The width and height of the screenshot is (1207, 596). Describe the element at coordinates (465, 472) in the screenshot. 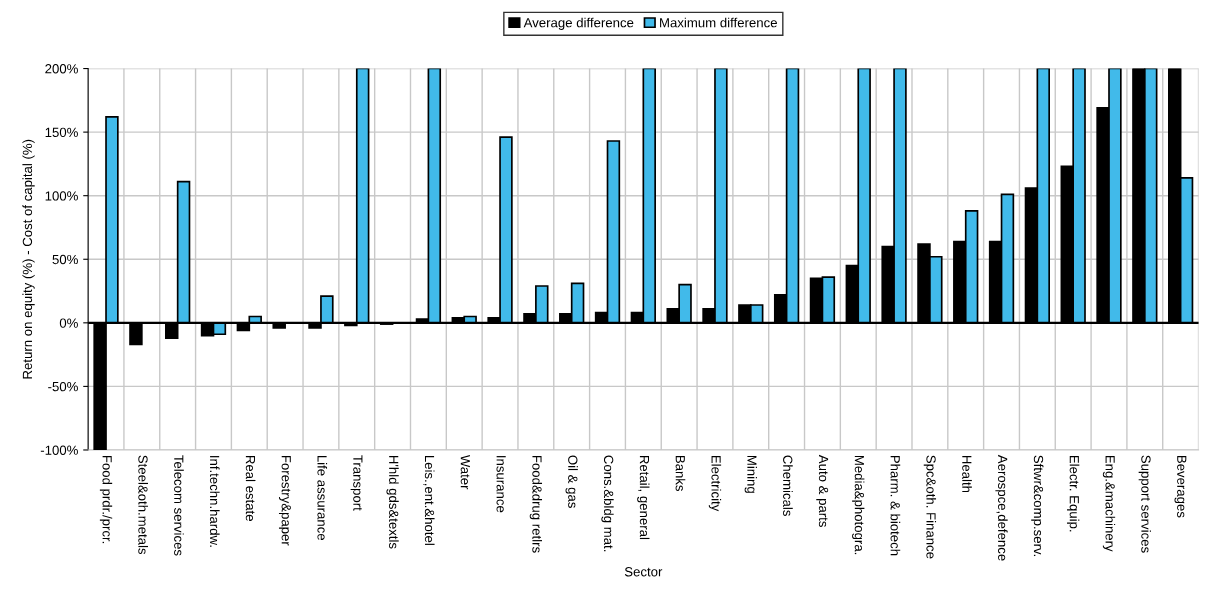

I see `x-tick-label: Water` at that location.